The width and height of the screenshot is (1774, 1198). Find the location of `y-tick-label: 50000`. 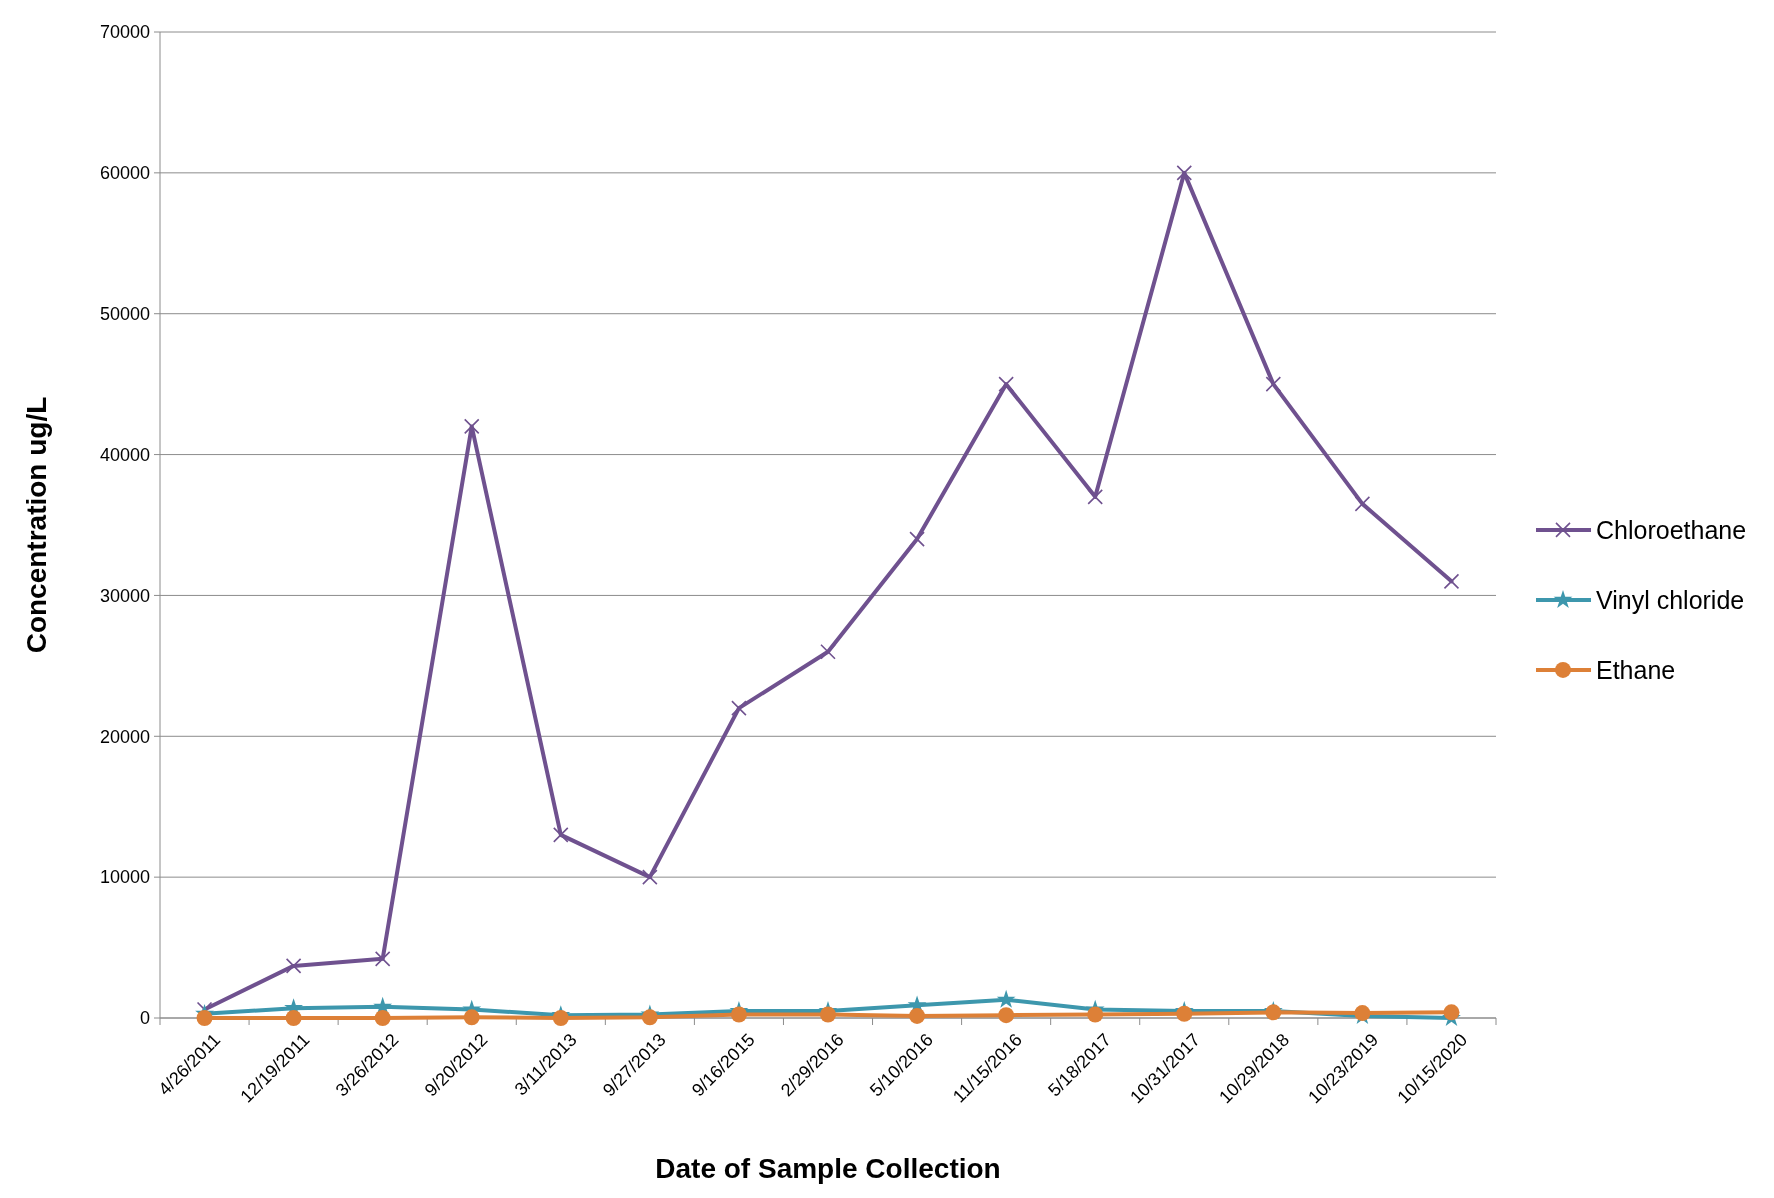

y-tick-label: 50000 is located at coordinates (124, 314).